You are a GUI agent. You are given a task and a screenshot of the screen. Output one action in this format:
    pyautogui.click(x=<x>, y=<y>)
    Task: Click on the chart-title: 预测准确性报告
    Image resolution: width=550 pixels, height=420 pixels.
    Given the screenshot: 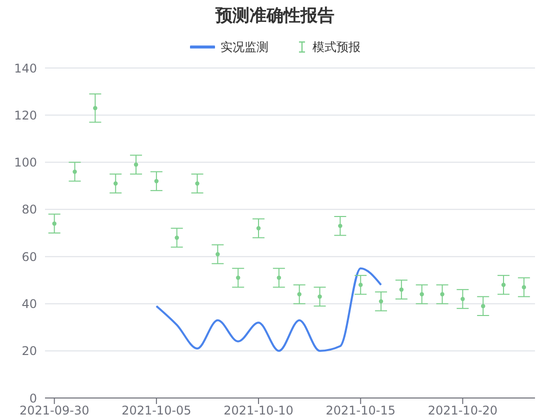 What is the action you would take?
    pyautogui.click(x=275, y=16)
    